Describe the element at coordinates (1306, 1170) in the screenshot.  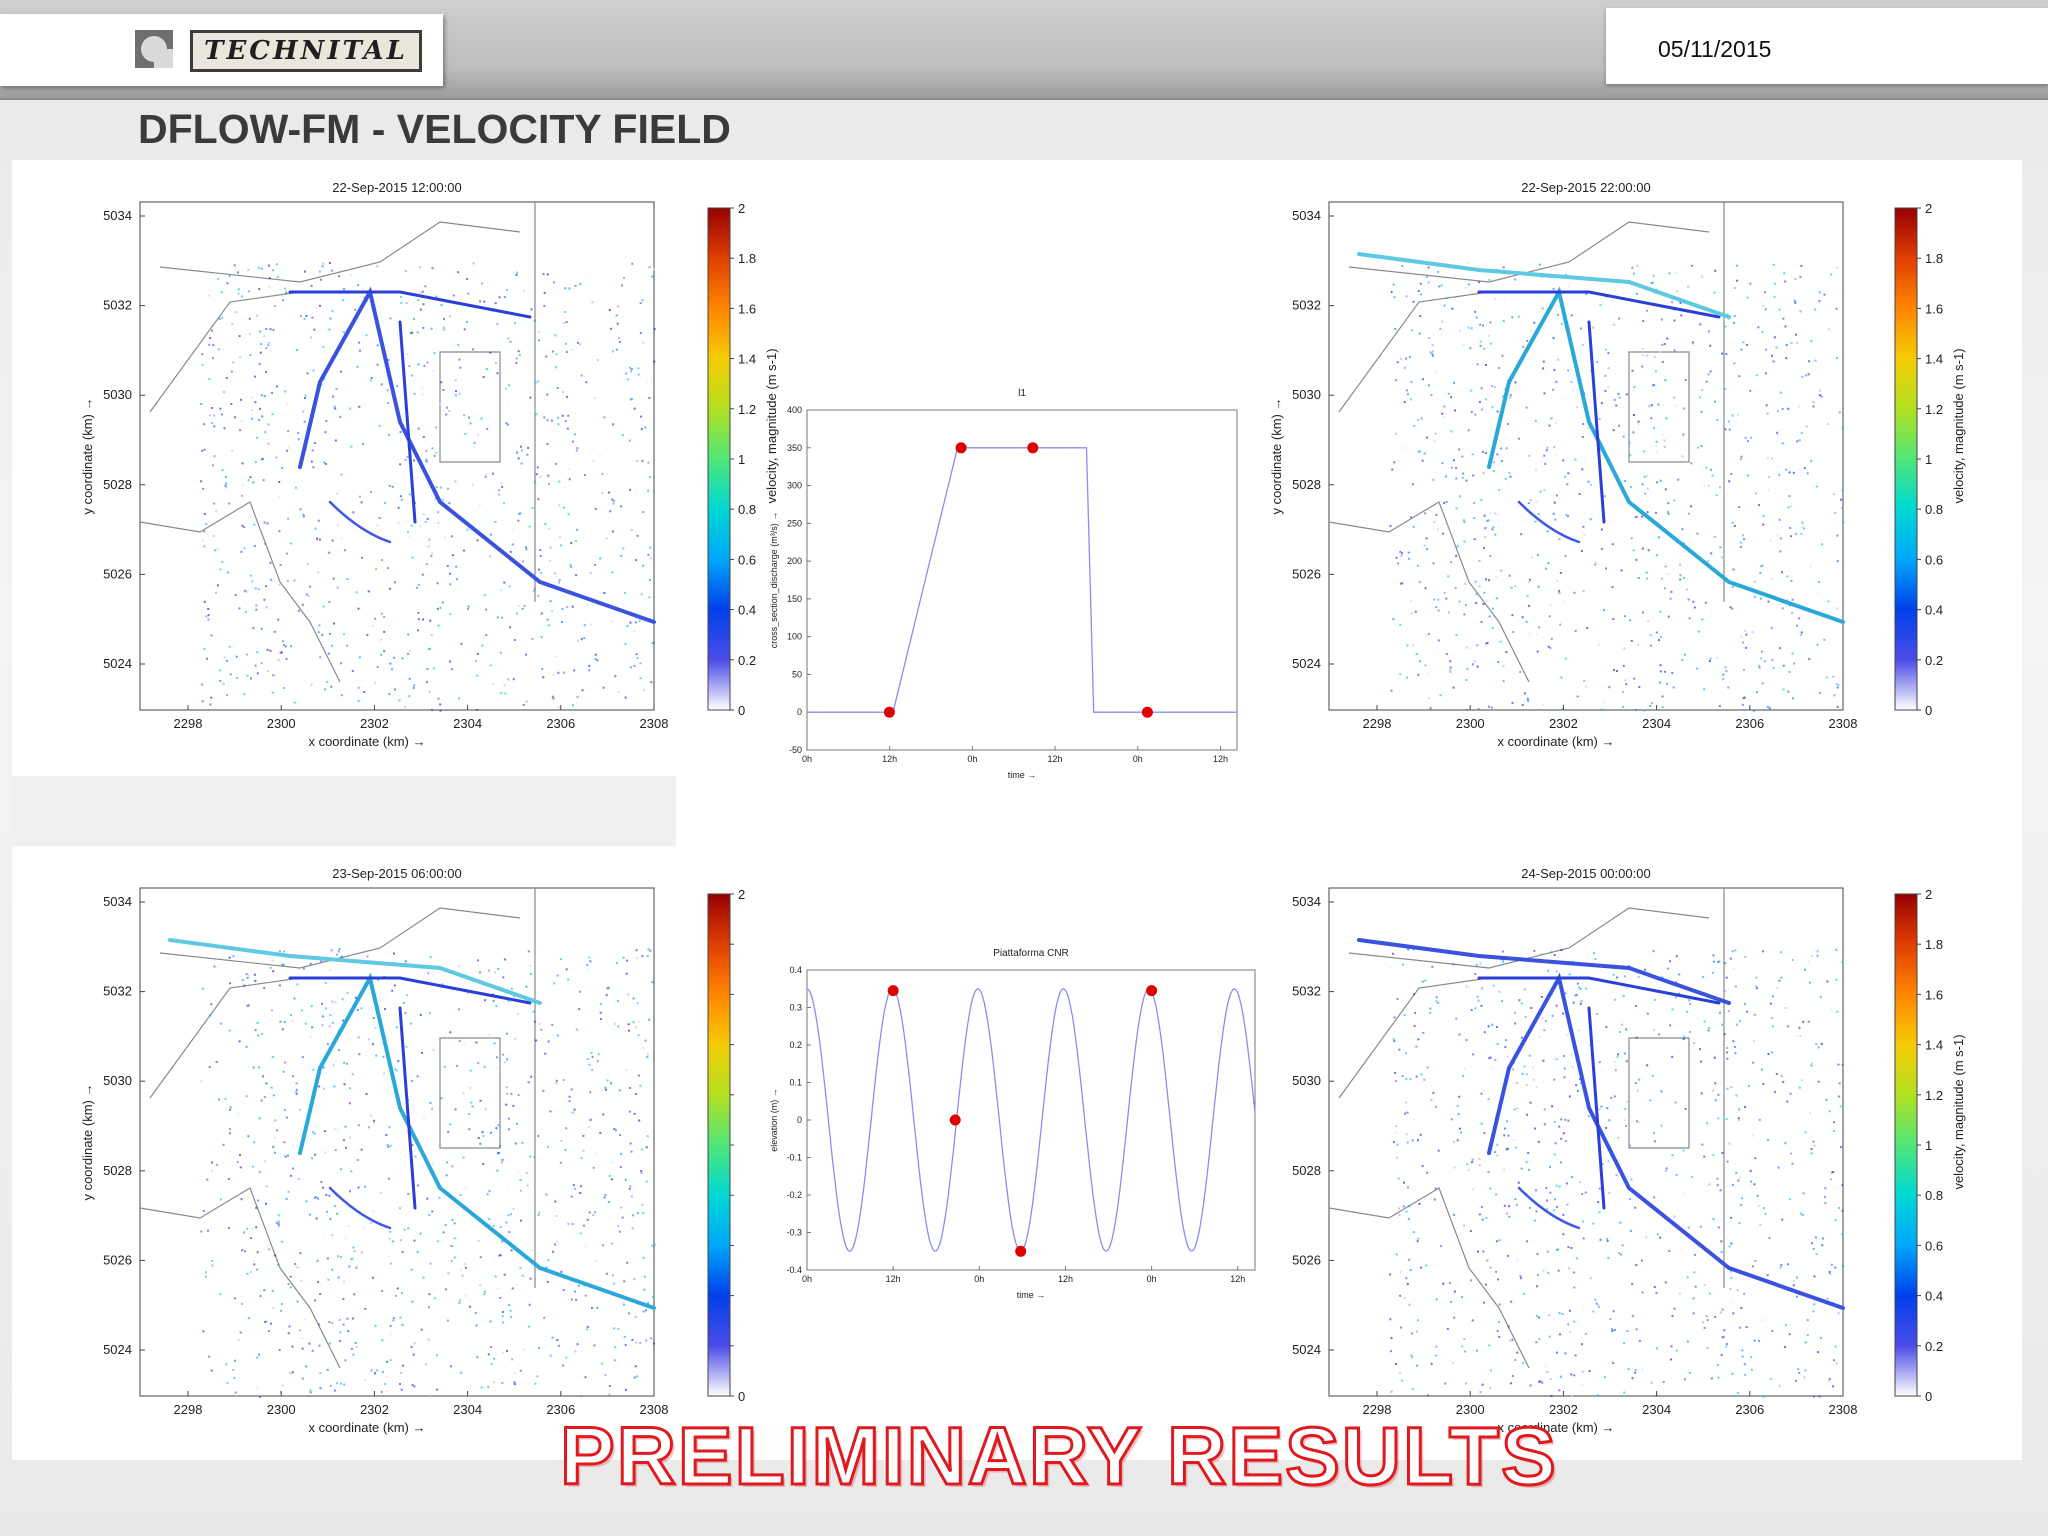
I see `y-tick-label: 5028` at that location.